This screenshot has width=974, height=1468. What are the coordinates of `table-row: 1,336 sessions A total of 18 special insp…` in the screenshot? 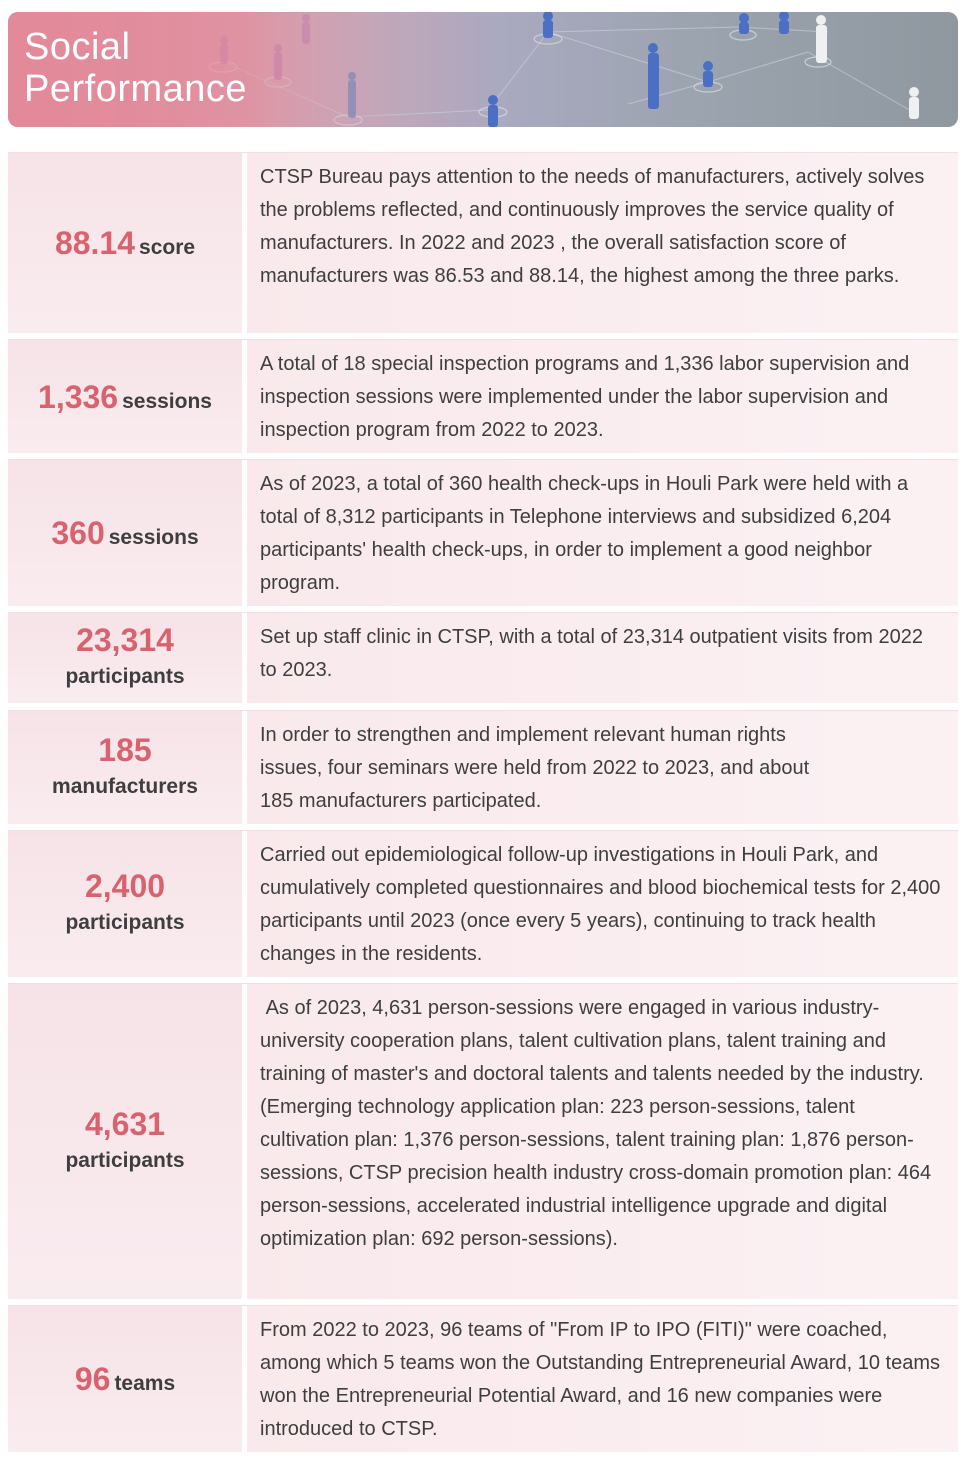 It's located at (483, 396).